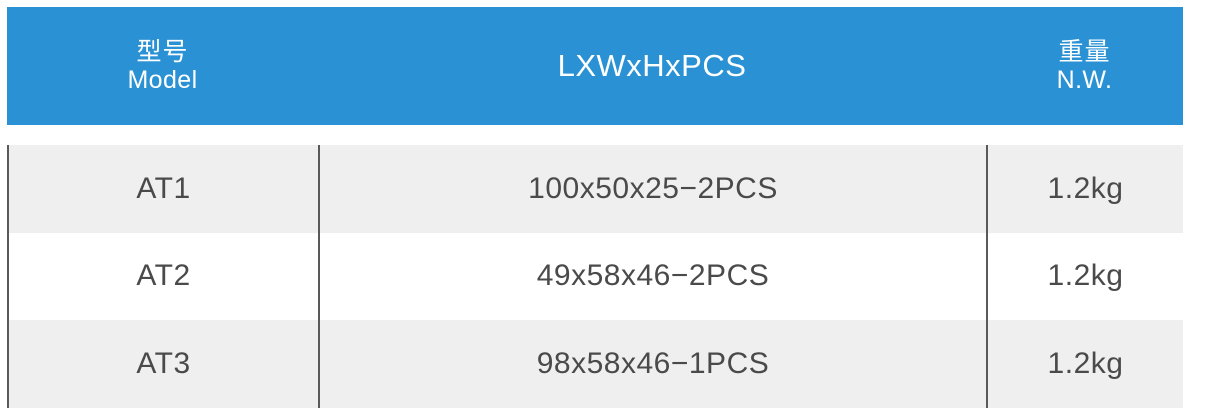 This screenshot has height=417, width=1212. I want to click on column-header-weight: 重量 N.W., so click(1084, 66).